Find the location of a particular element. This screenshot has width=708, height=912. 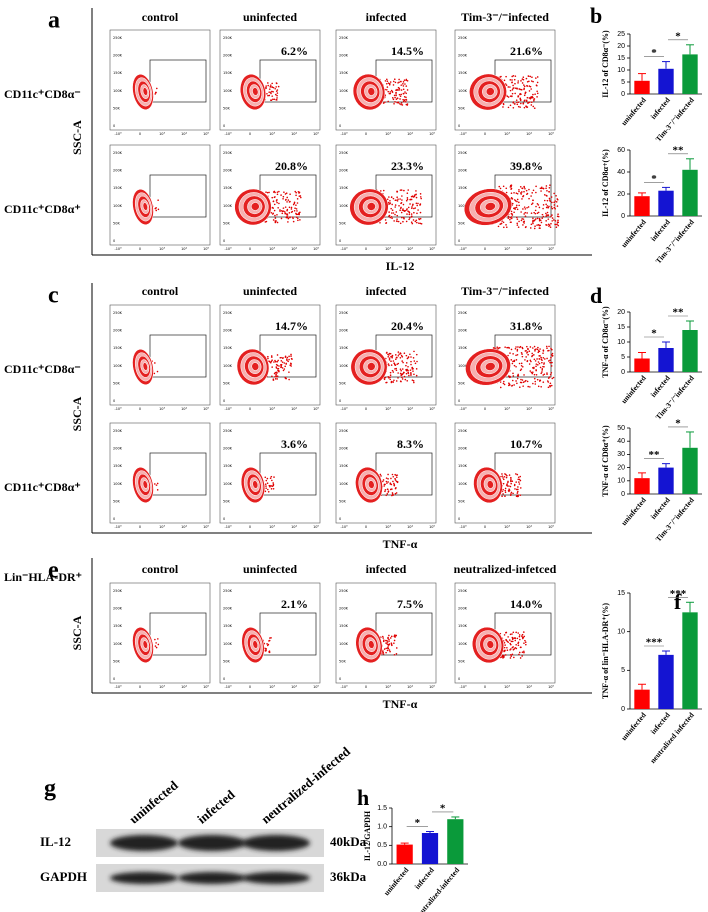

y-tick-label: 20 is located at coordinates (621, 46).